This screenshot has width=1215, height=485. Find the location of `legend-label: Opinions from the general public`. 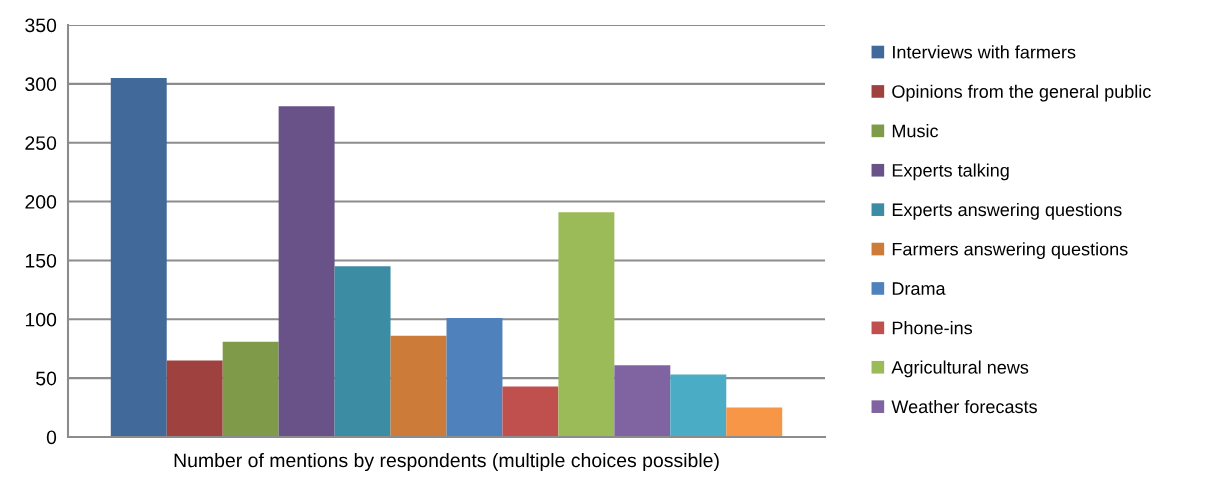

legend-label: Opinions from the general public is located at coordinates (1021, 93).